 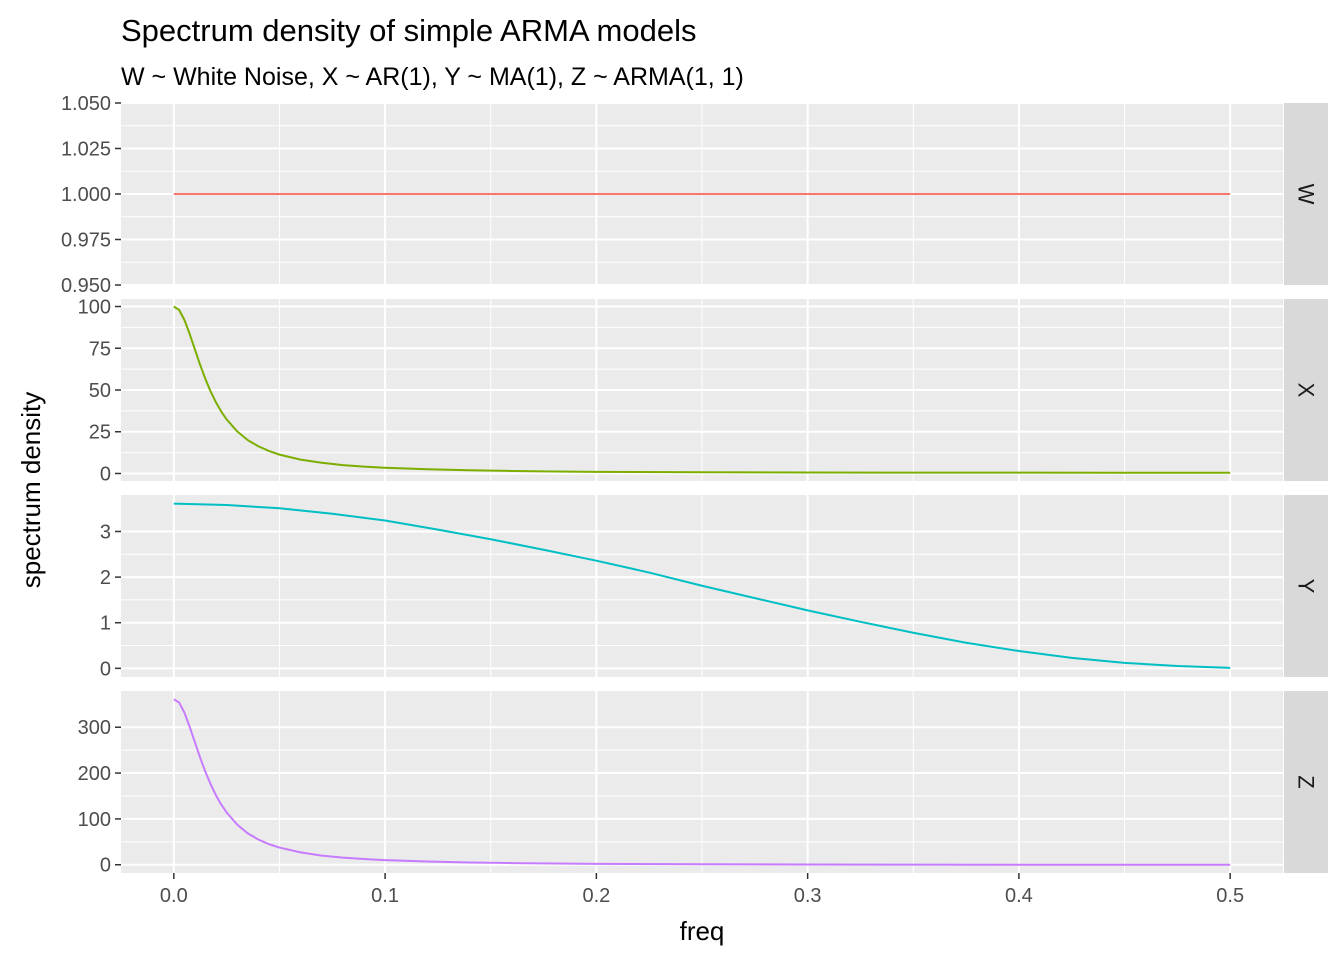 I want to click on y-tick-label: 1.000, so click(x=86, y=195).